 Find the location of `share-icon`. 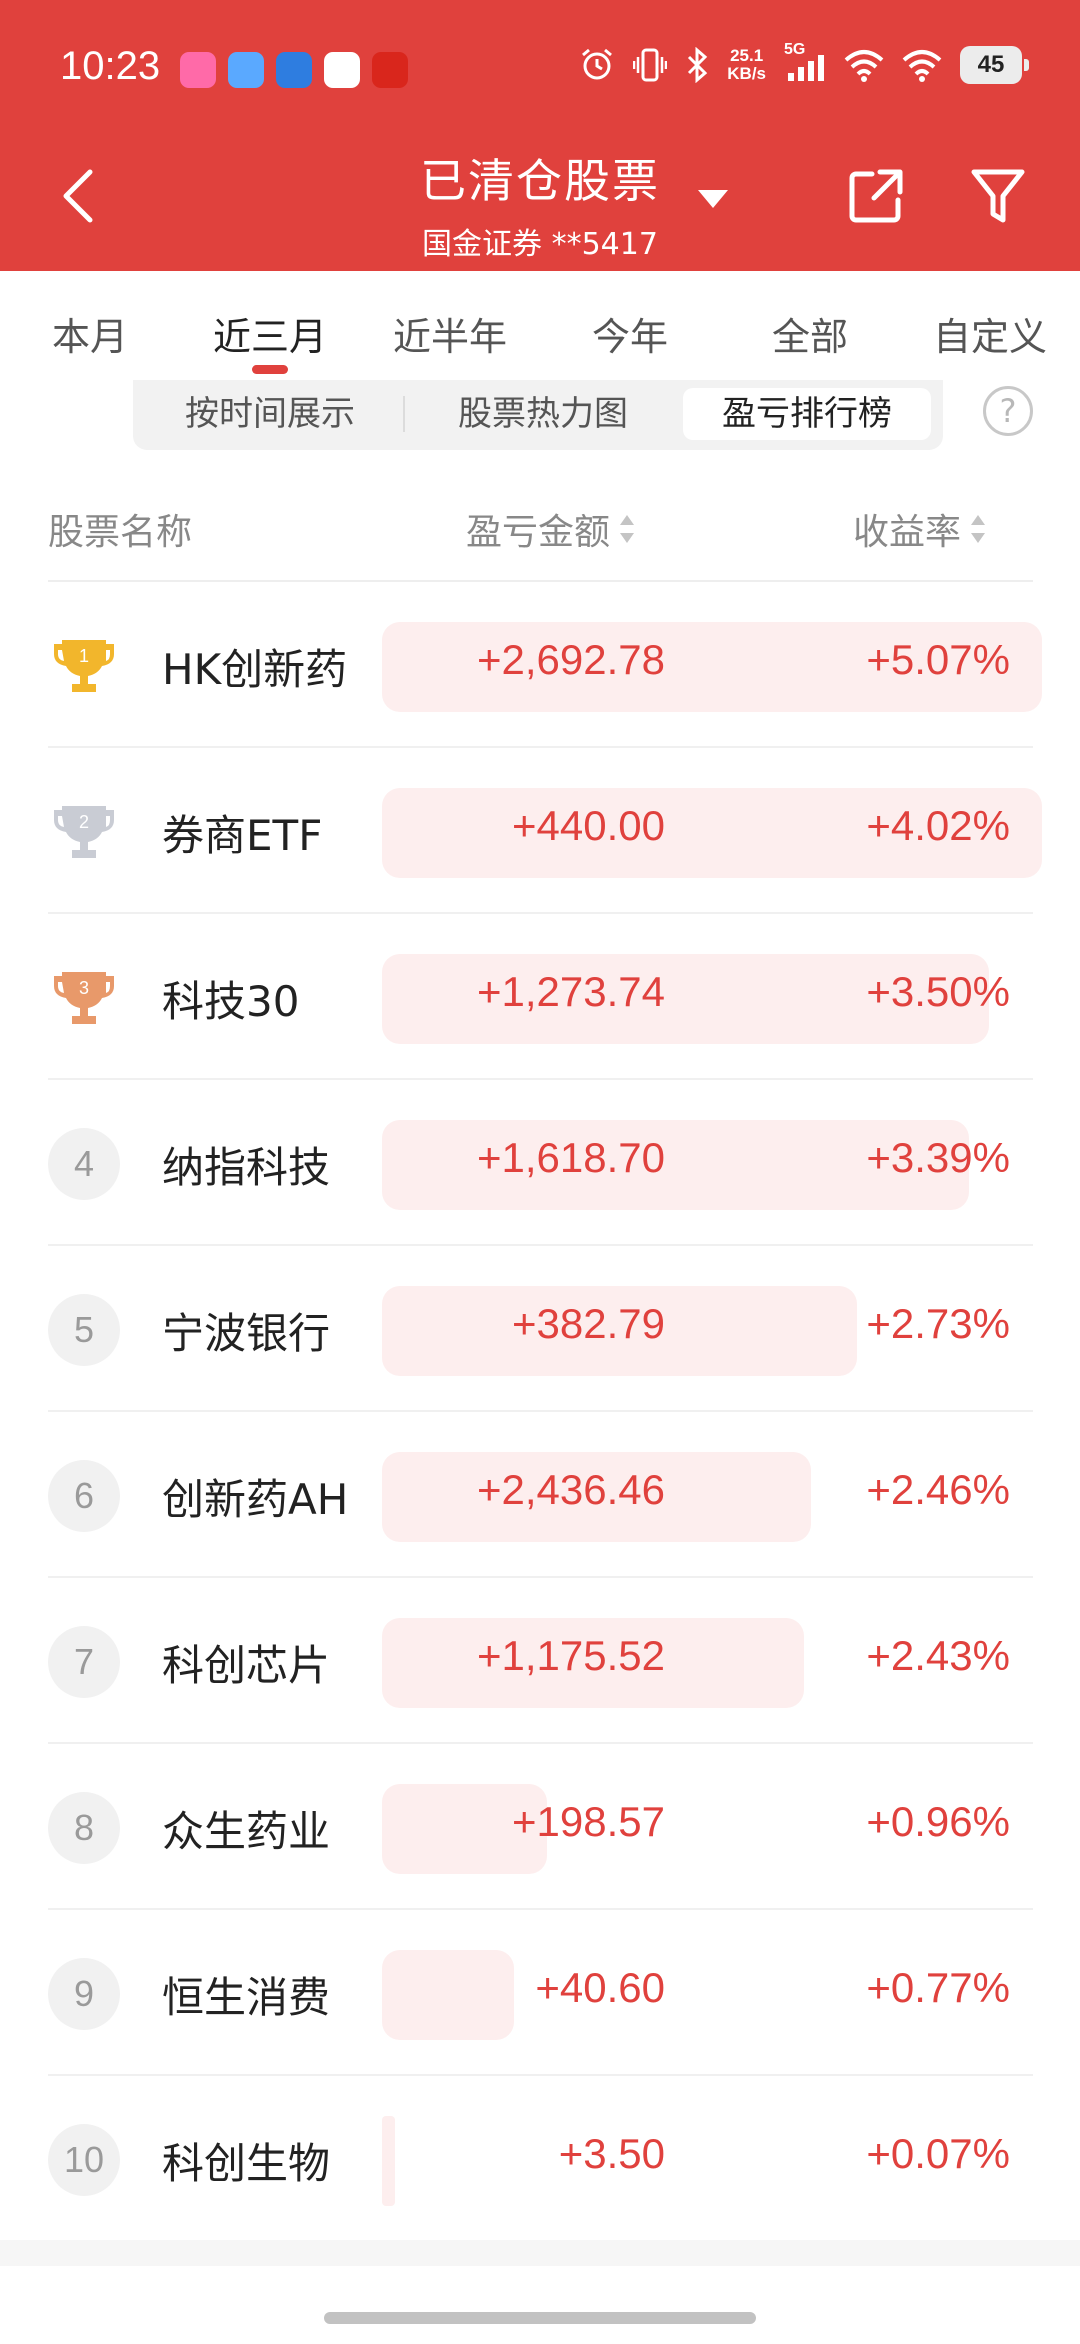

share-icon is located at coordinates (876, 196).